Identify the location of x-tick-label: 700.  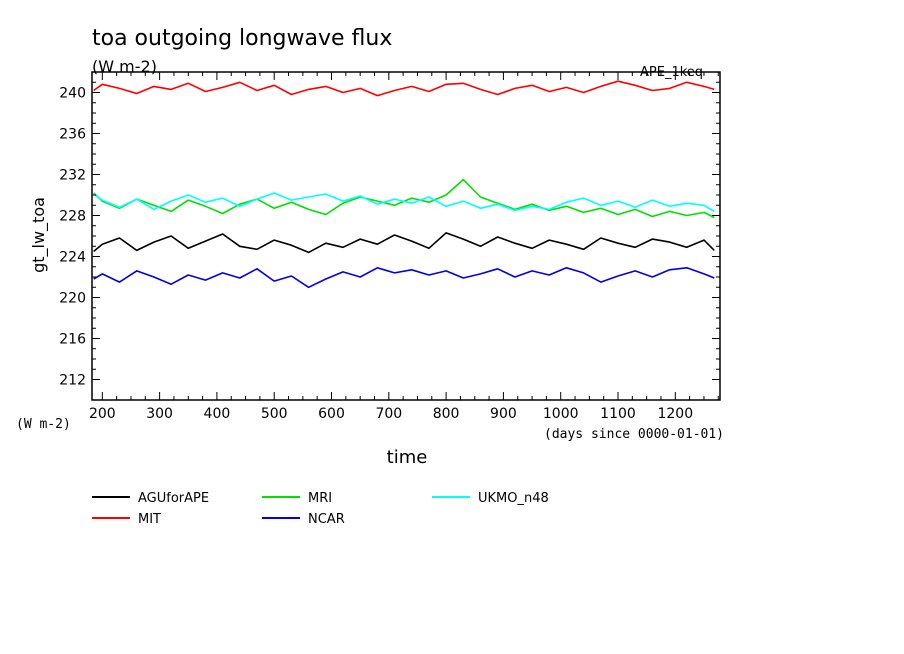
(388, 414).